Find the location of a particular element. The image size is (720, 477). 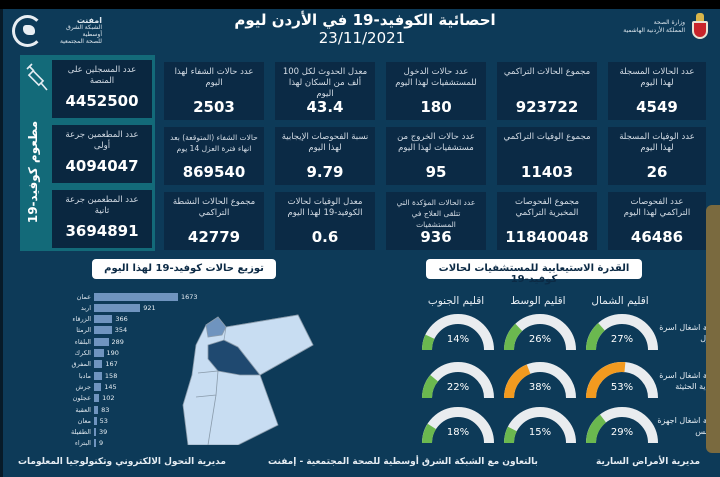

stat-value: 0.6 is located at coordinates (325, 237).